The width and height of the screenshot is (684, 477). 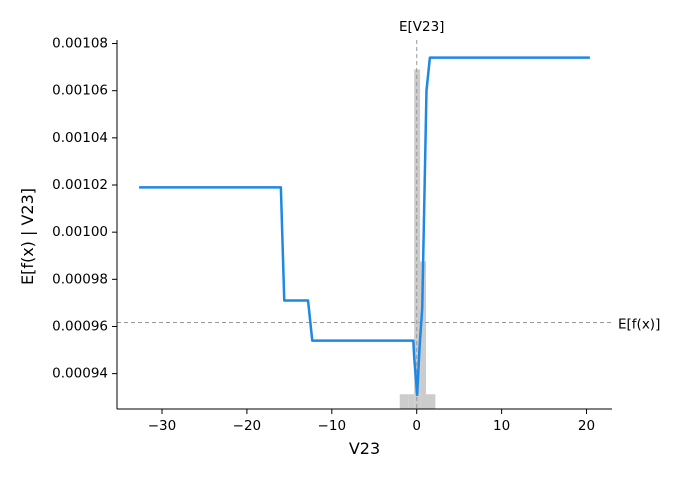 What do you see at coordinates (332, 426) in the screenshot?
I see `x-tick-label: −10` at bounding box center [332, 426].